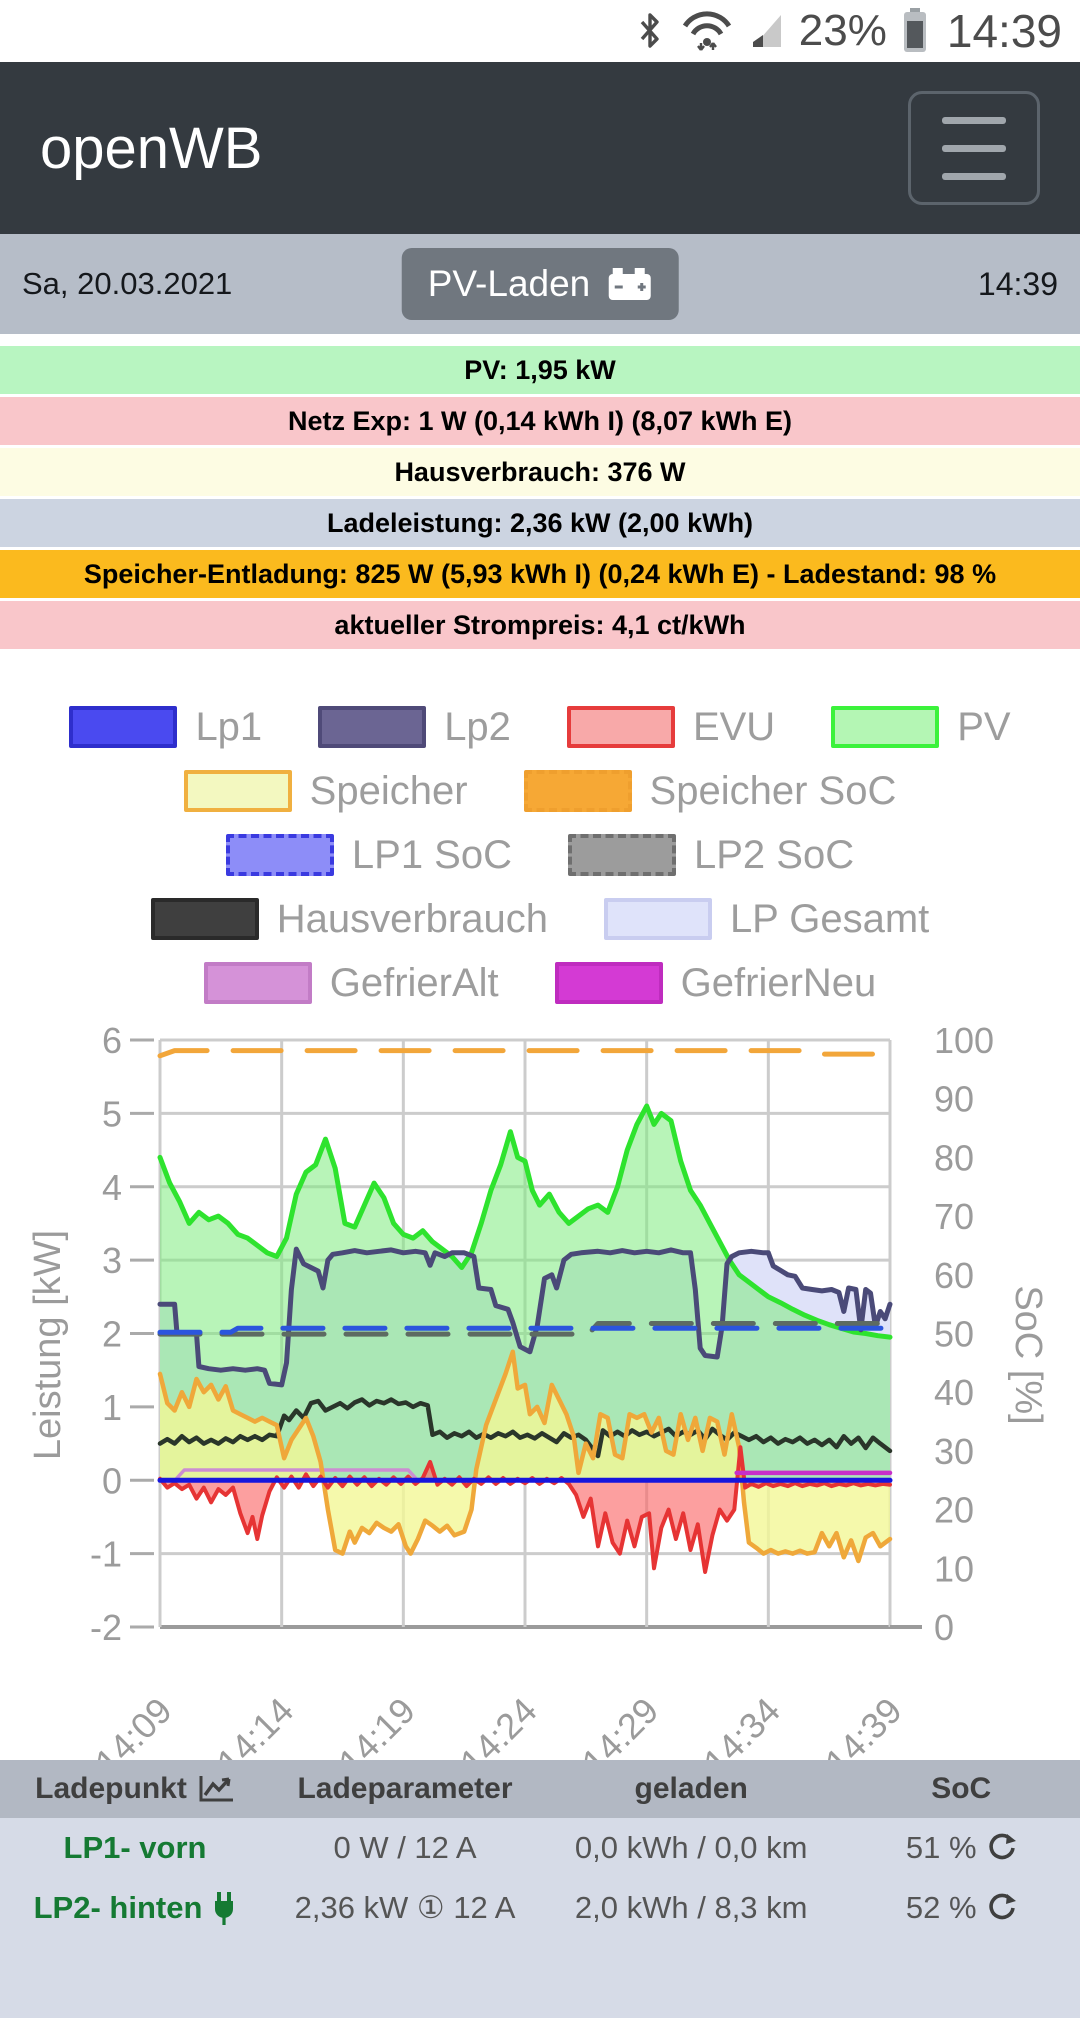 This screenshot has width=1080, height=2018. What do you see at coordinates (376, 1725) in the screenshot?
I see `svg-text: 14:19` at bounding box center [376, 1725].